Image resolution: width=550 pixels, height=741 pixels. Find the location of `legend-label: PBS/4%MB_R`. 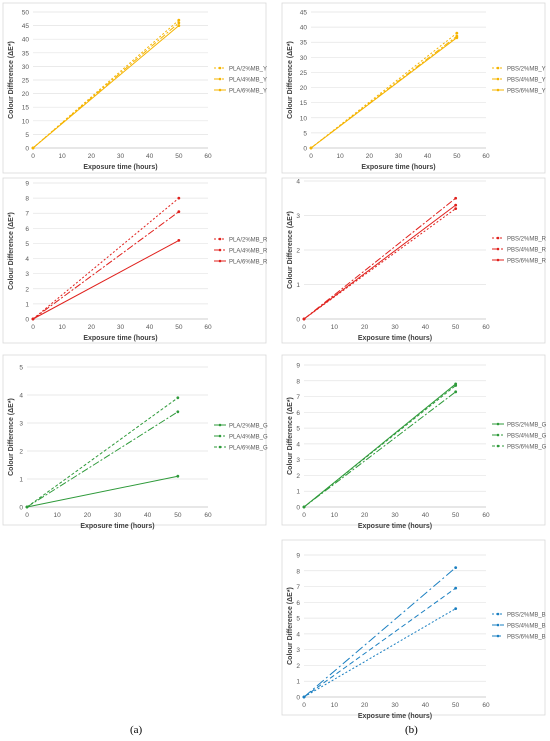

legend-label: PBS/4%MB_R is located at coordinates (527, 250).